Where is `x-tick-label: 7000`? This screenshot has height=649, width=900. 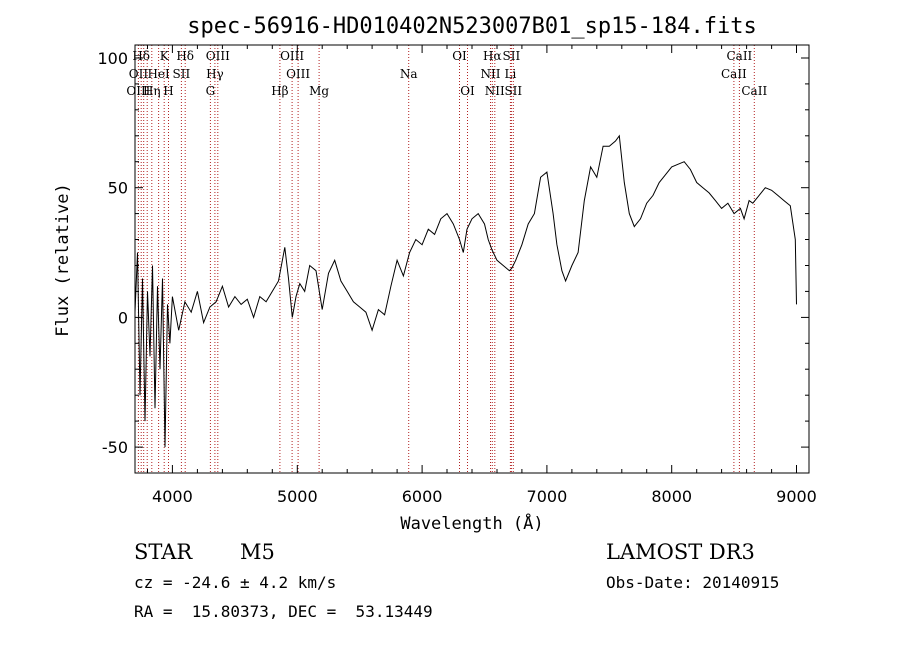
x-tick-label: 7000 is located at coordinates (547, 496).